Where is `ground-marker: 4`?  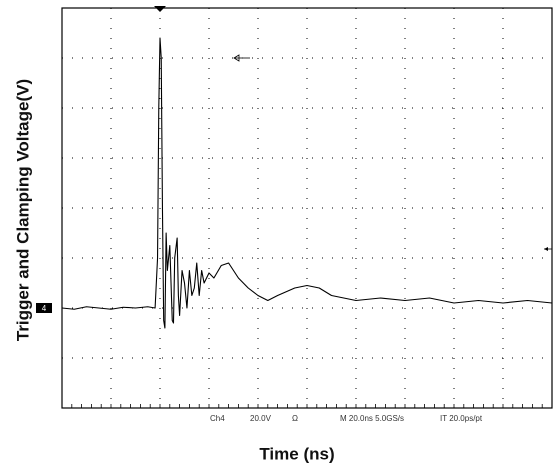
ground-marker: 4 is located at coordinates (44, 308).